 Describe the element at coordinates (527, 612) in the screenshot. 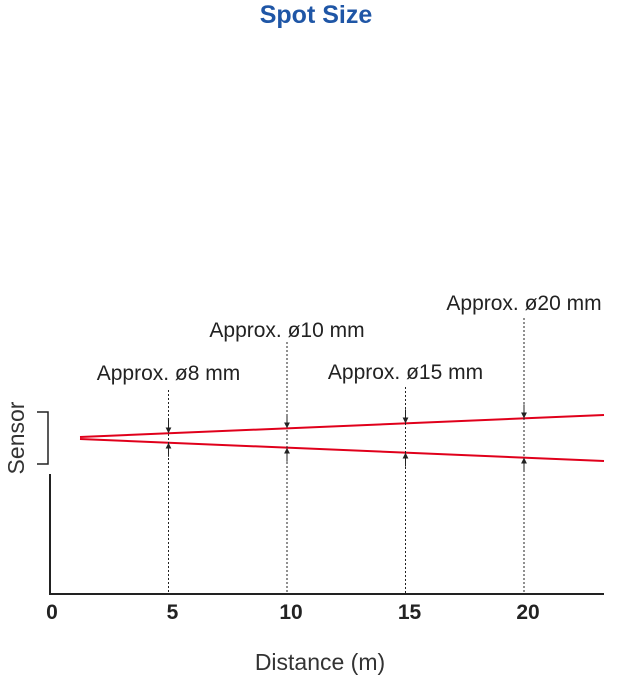

I see `x-tick-label: 20` at that location.